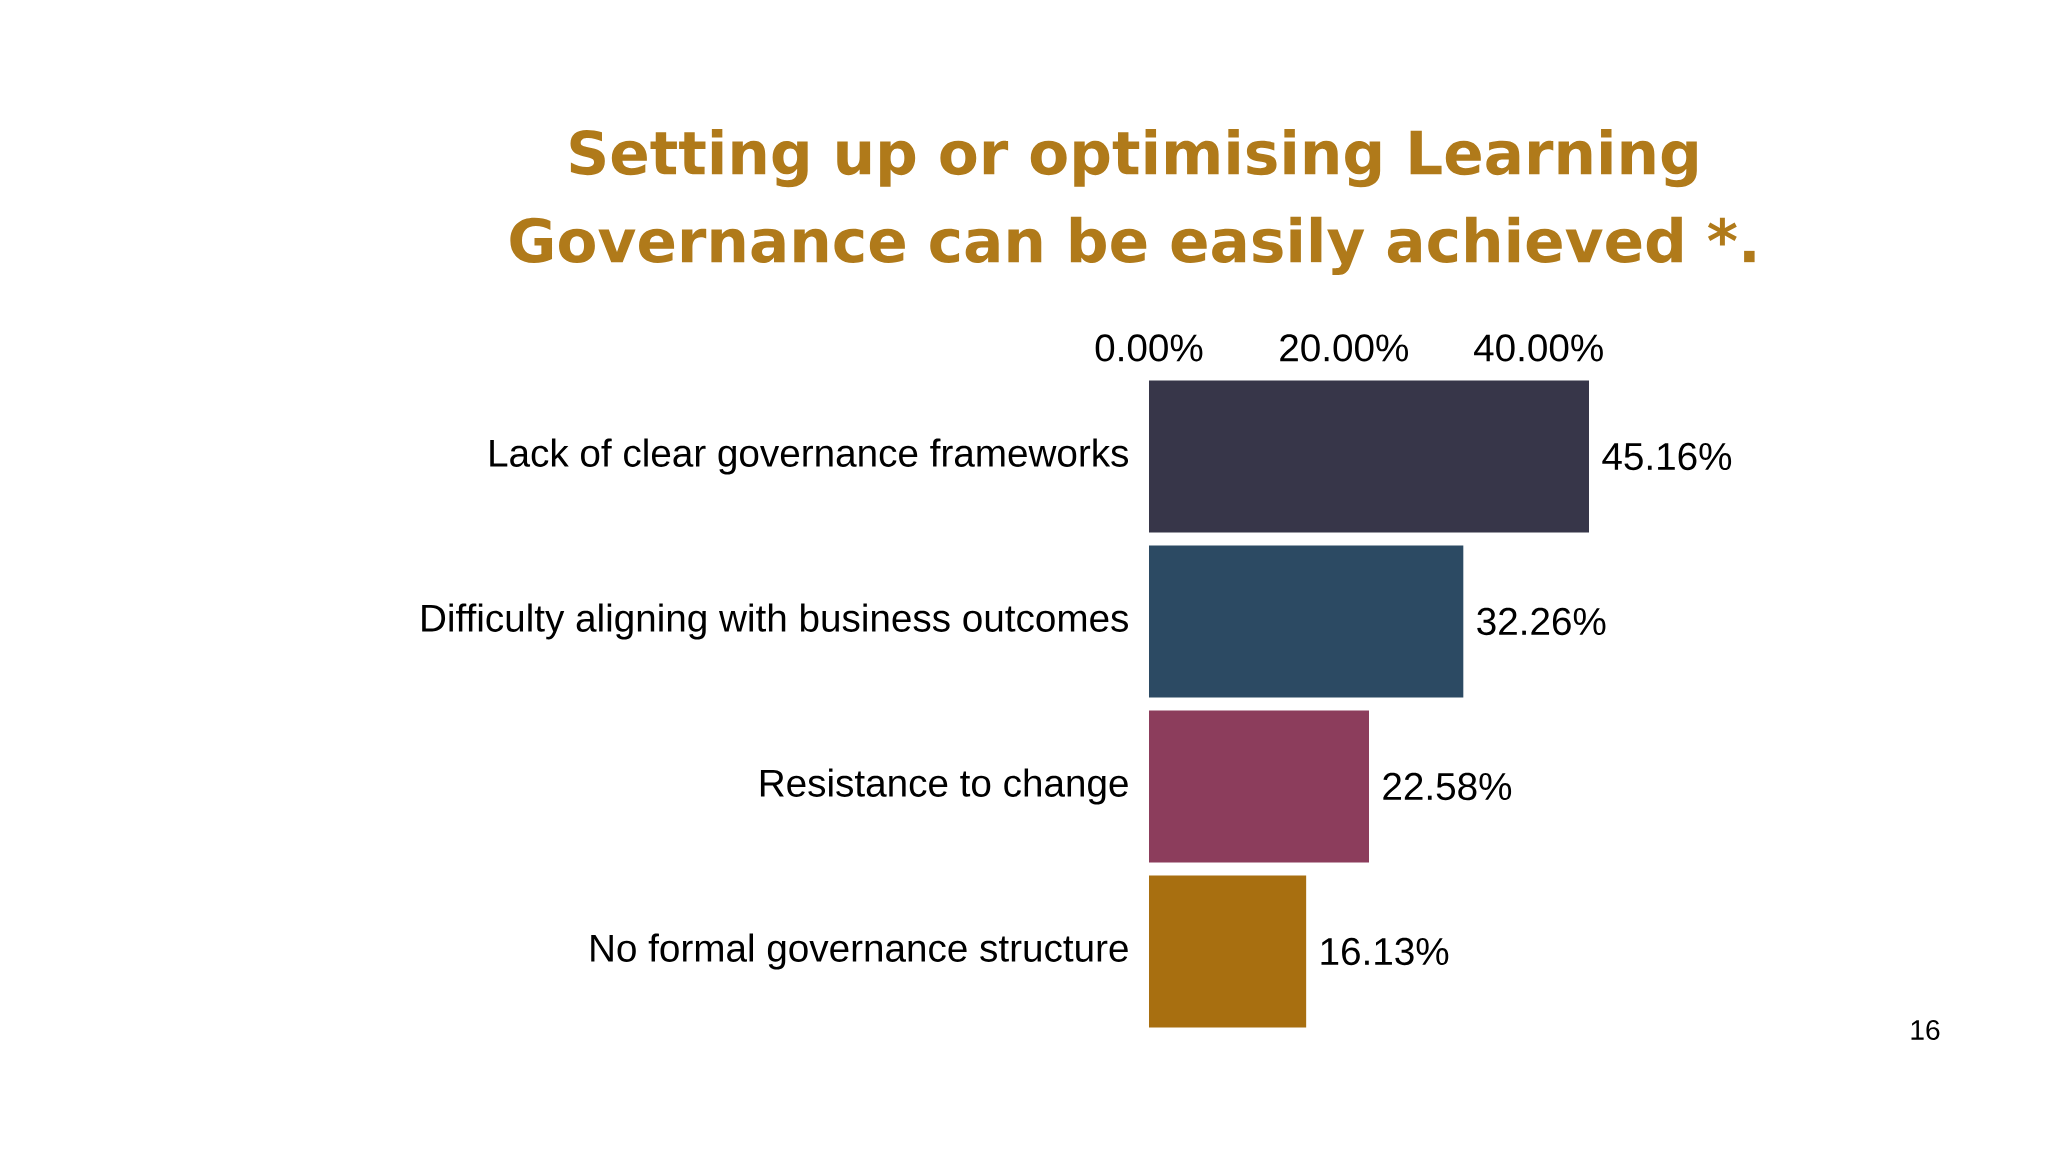 The image size is (2048, 1152). What do you see at coordinates (809, 456) in the screenshot?
I see `y-tick-label: Lack of clear governance frameworks` at bounding box center [809, 456].